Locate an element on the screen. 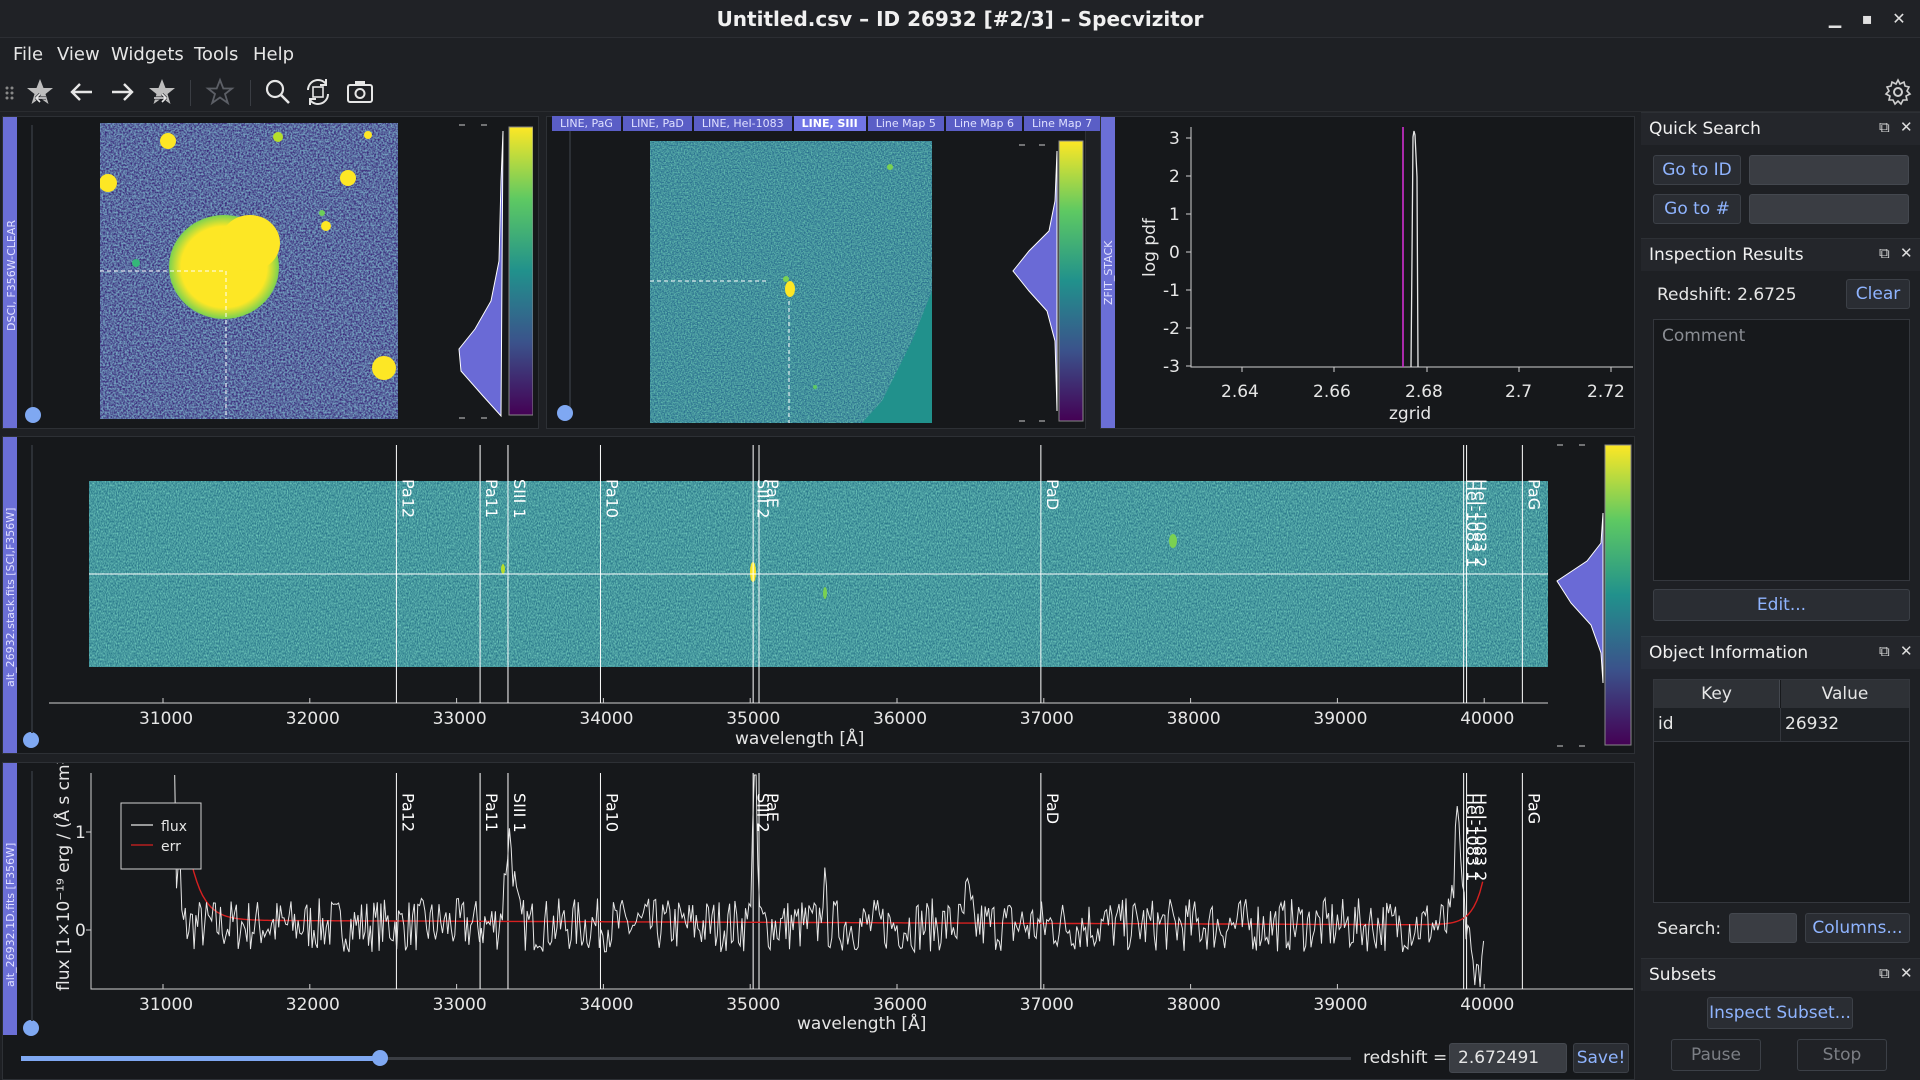 Image resolution: width=1920 pixels, height=1080 pixels. line-map-histogram-colorbar is located at coordinates (1042, 272).